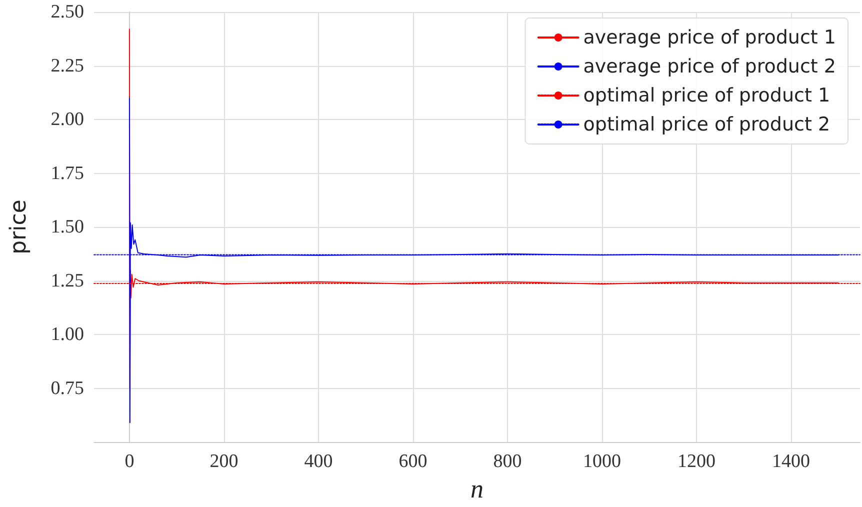 This screenshot has width=862, height=507. Describe the element at coordinates (706, 95) in the screenshot. I see `legend-label: optimal price of product 1` at that location.